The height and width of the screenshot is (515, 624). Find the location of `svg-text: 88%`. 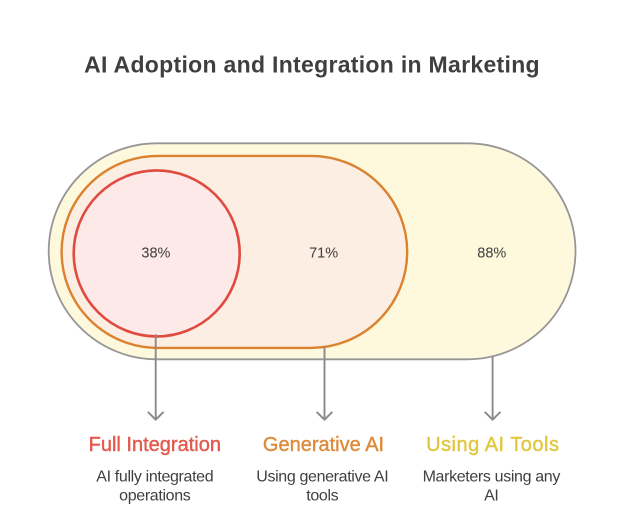

svg-text: 88% is located at coordinates (491, 253).